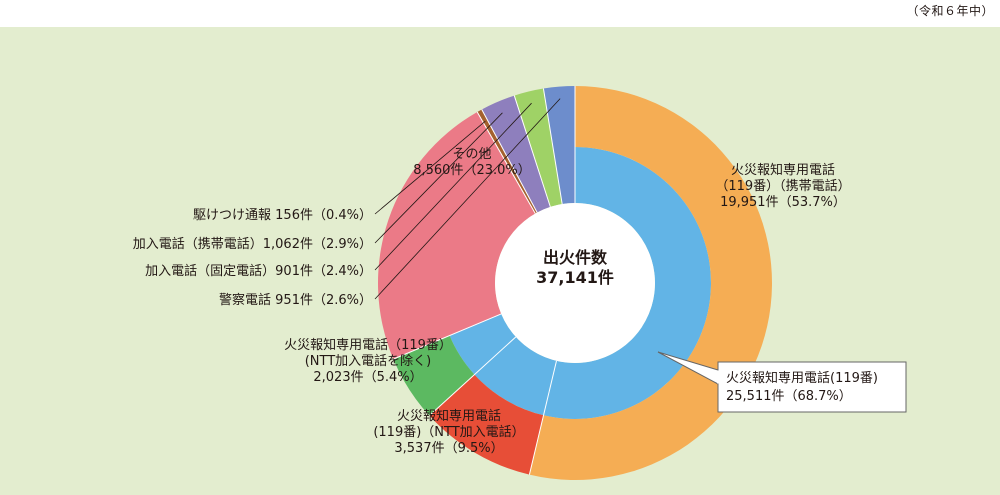 The width and height of the screenshot is (1000, 495). I want to click on label-119_keitai: 火災報知専用電話, so click(783, 170).